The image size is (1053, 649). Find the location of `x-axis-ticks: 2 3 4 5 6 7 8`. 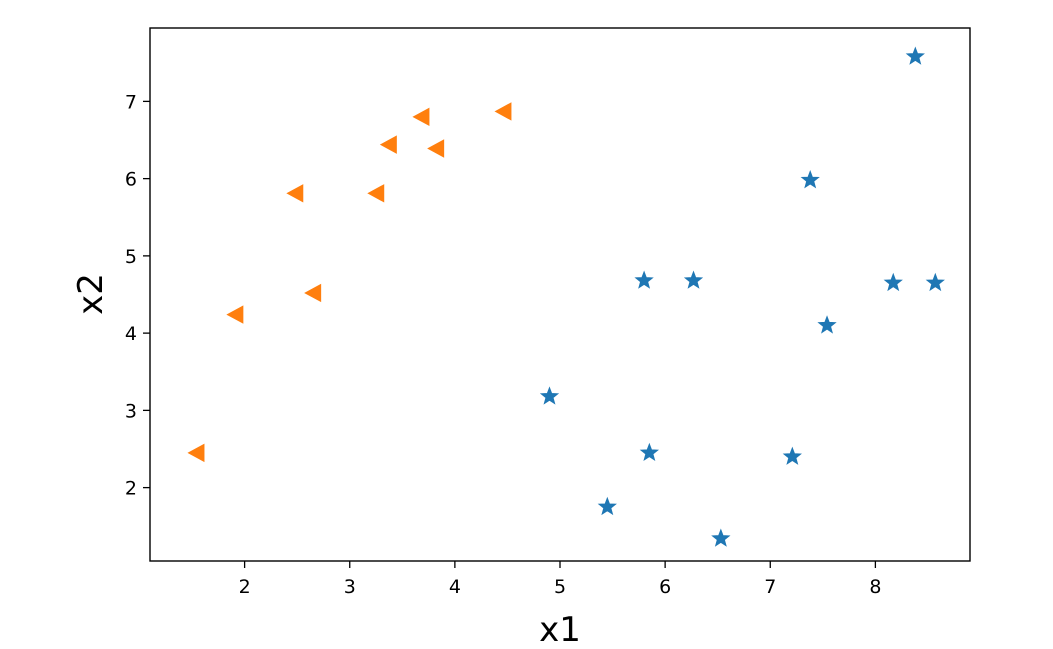

x-axis-ticks: 2 3 4 5 6 7 8 is located at coordinates (560, 579).